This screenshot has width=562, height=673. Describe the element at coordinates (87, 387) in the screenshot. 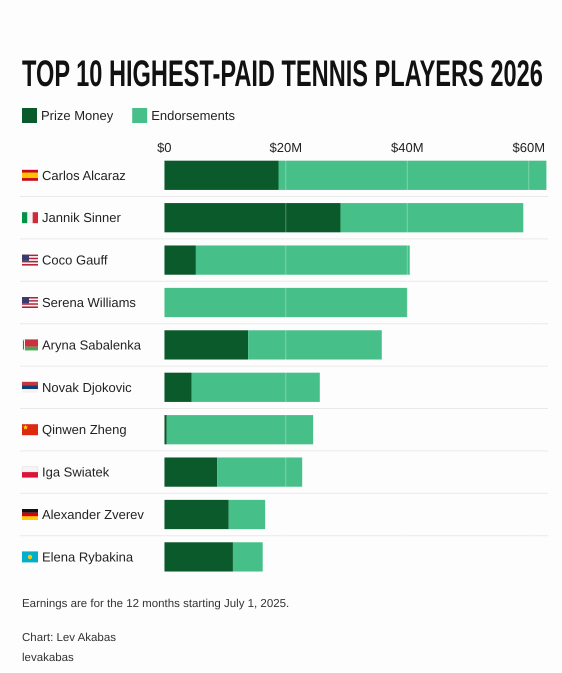

I see `y-tick-label: Novak Djokovic` at that location.